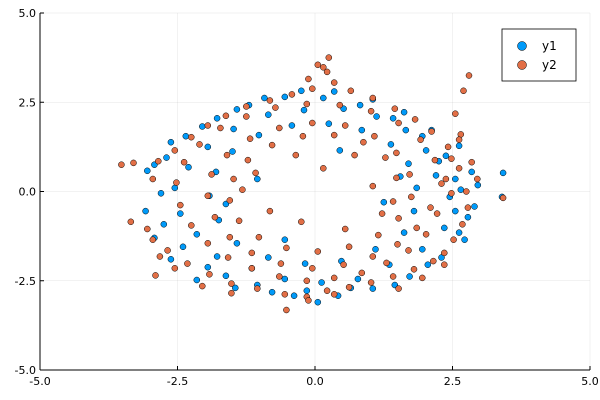  What do you see at coordinates (28, 192) in the screenshot?
I see `y-tick-label: 0.0` at bounding box center [28, 192].